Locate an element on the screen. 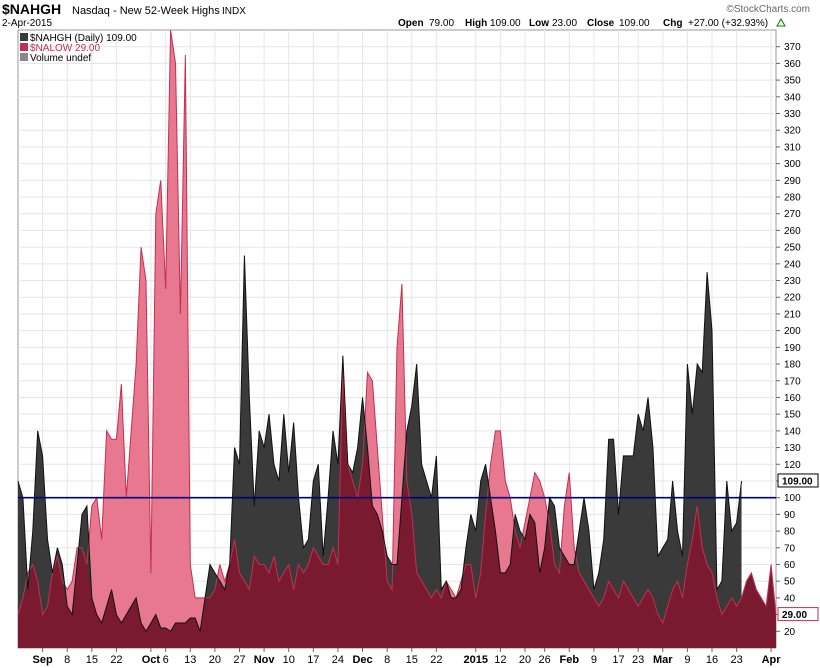 Image resolution: width=820 pixels, height=668 pixels. high-value: 109.00 is located at coordinates (505, 23).